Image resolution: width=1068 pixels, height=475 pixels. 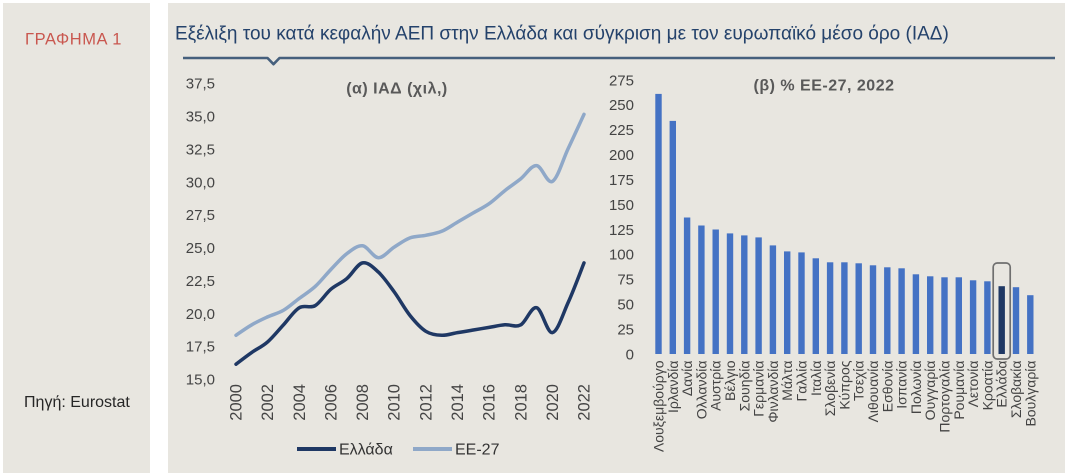 What do you see at coordinates (621, 80) in the screenshot?
I see `svg-text: 275` at bounding box center [621, 80].